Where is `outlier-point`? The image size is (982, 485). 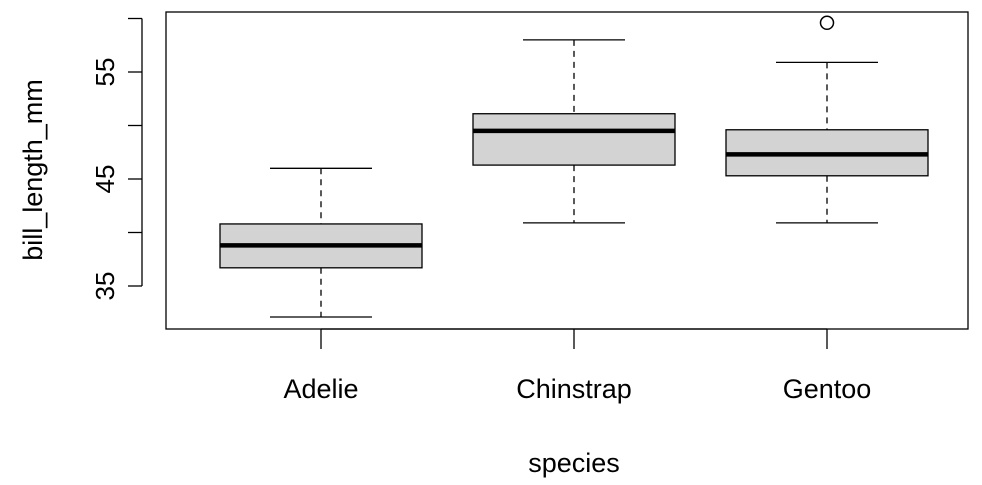
outlier-point is located at coordinates (827, 23).